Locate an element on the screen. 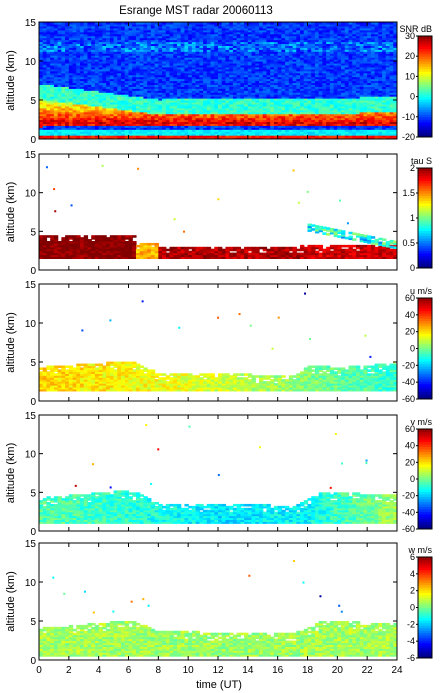 This screenshot has height=693, width=446. plot-area-SNR is located at coordinates (218, 80).